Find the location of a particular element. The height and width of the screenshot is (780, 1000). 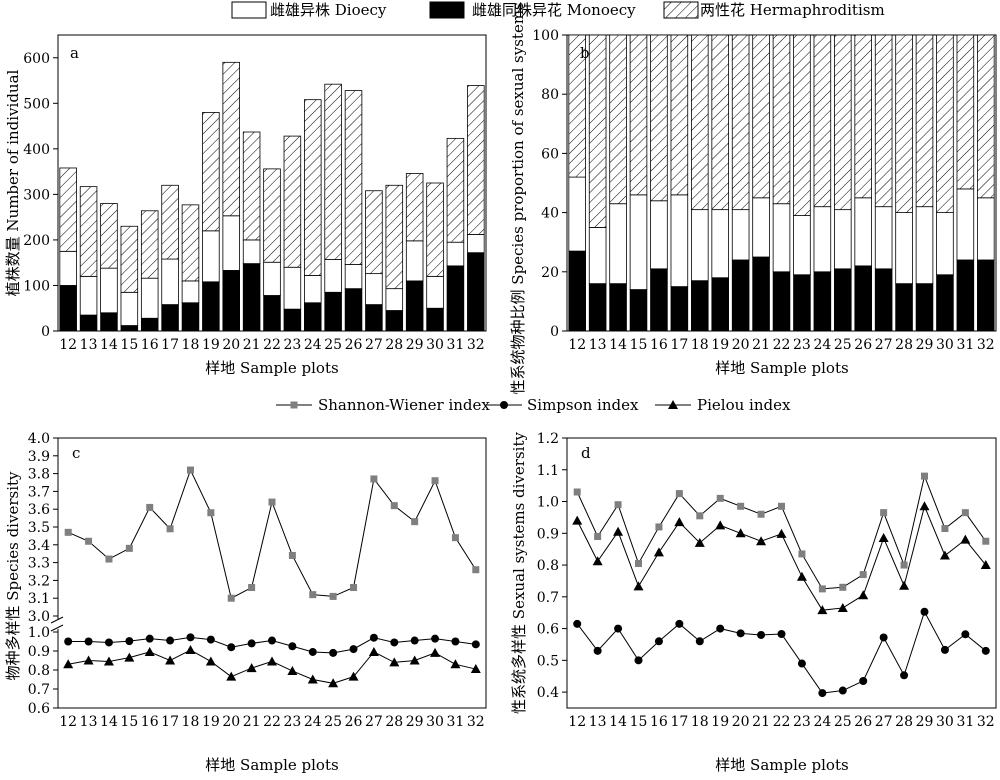

plot-frame is located at coordinates (272, 573).